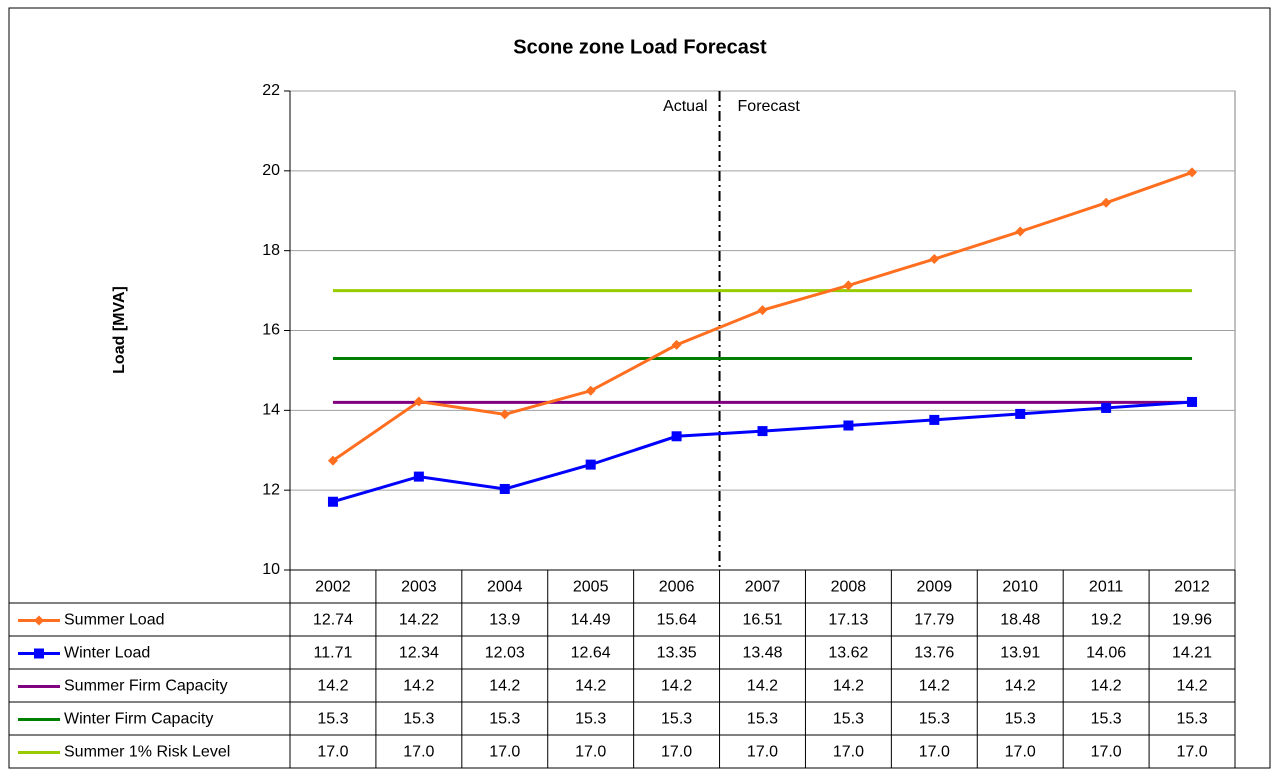  I want to click on table-cell: 12.74, so click(333, 620).